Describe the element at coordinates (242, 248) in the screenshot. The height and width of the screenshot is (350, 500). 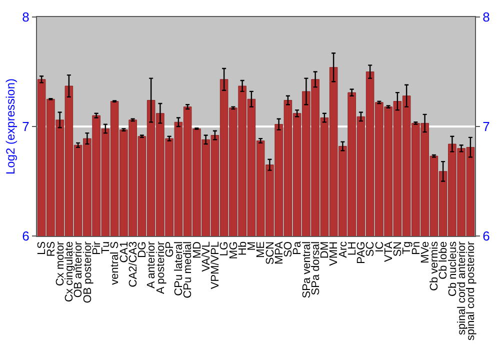
I see `x-tick-label: Hb` at that location.